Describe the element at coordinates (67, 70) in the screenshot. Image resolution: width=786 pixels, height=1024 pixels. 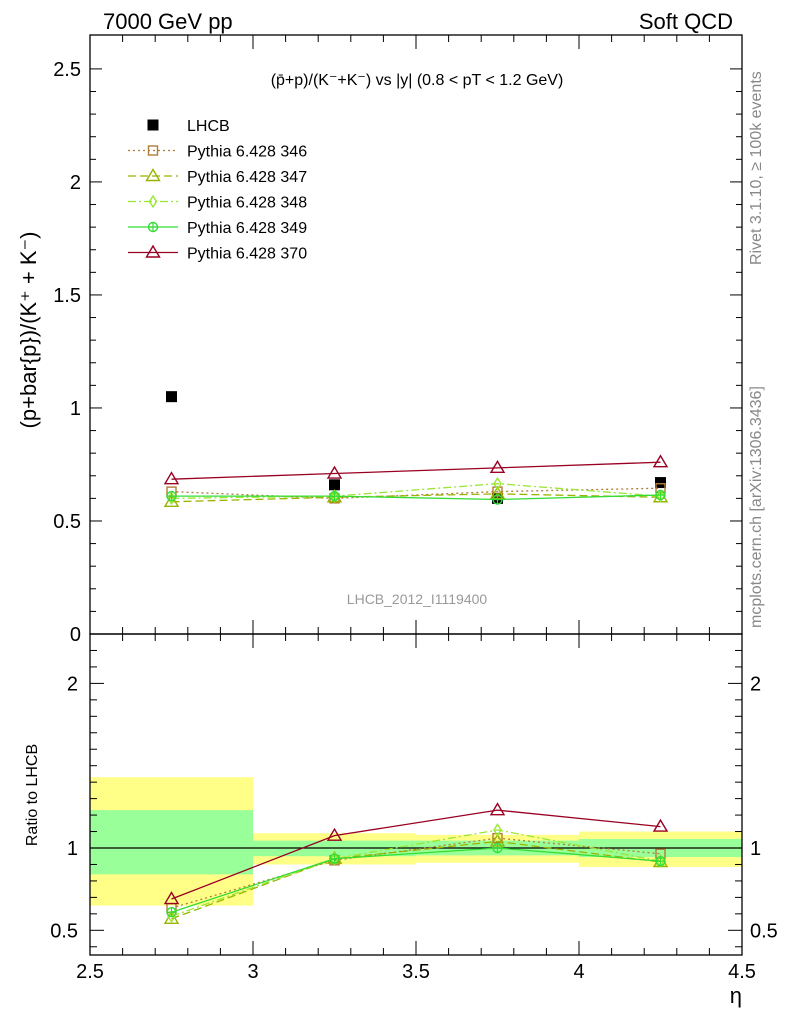
I see `y-tick-label-5: 2.5` at that location.